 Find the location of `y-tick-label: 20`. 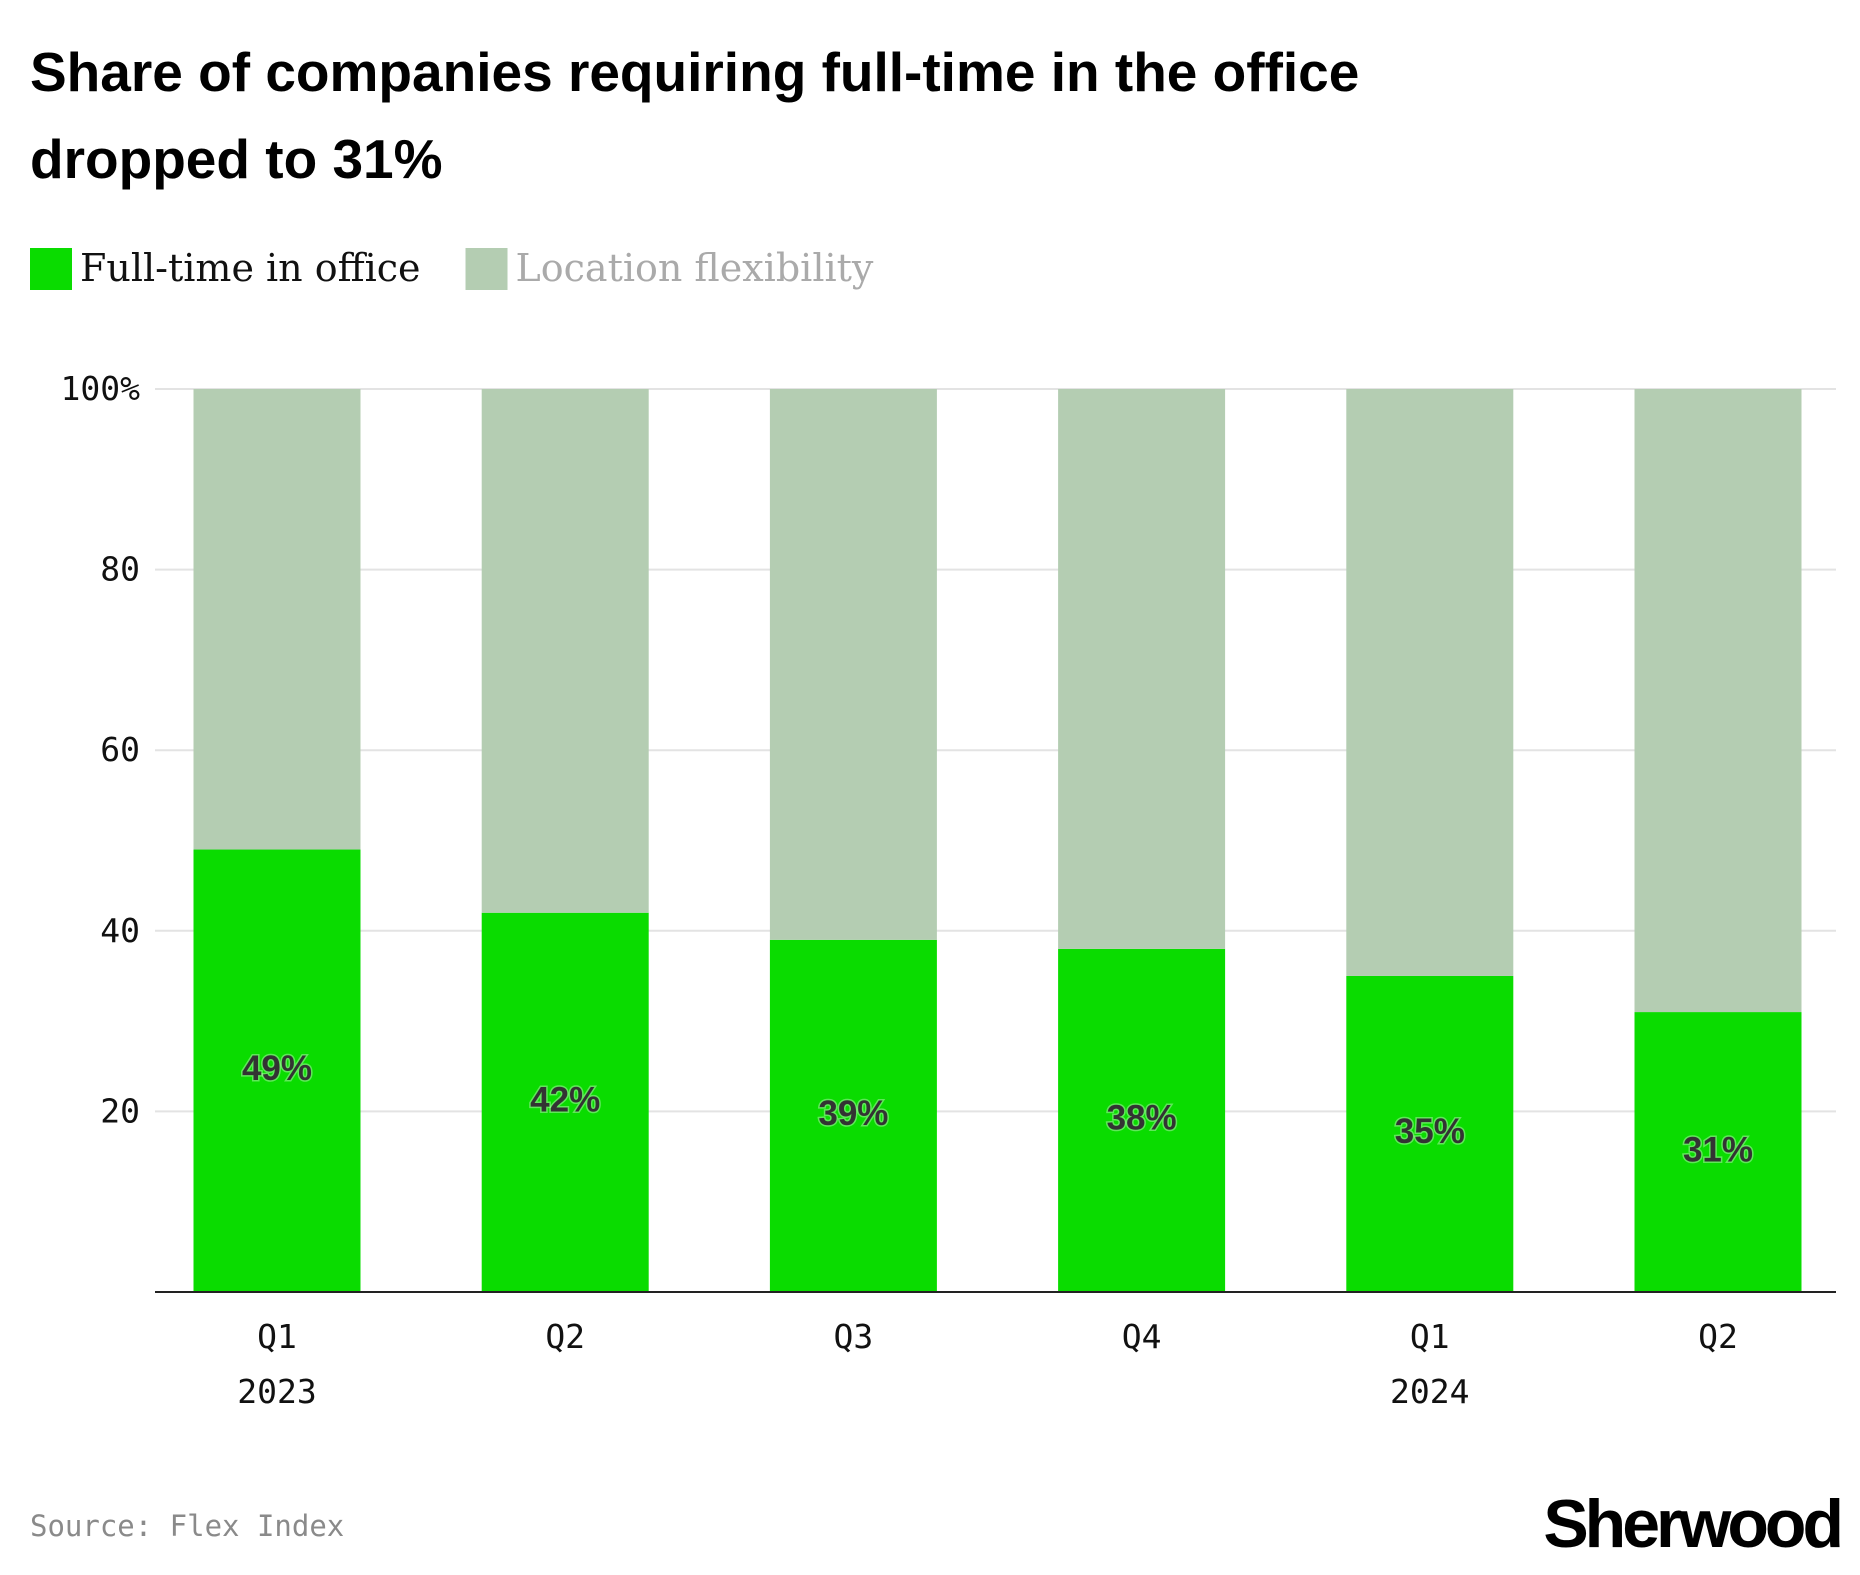

y-tick-label: 20 is located at coordinates (120, 1110).